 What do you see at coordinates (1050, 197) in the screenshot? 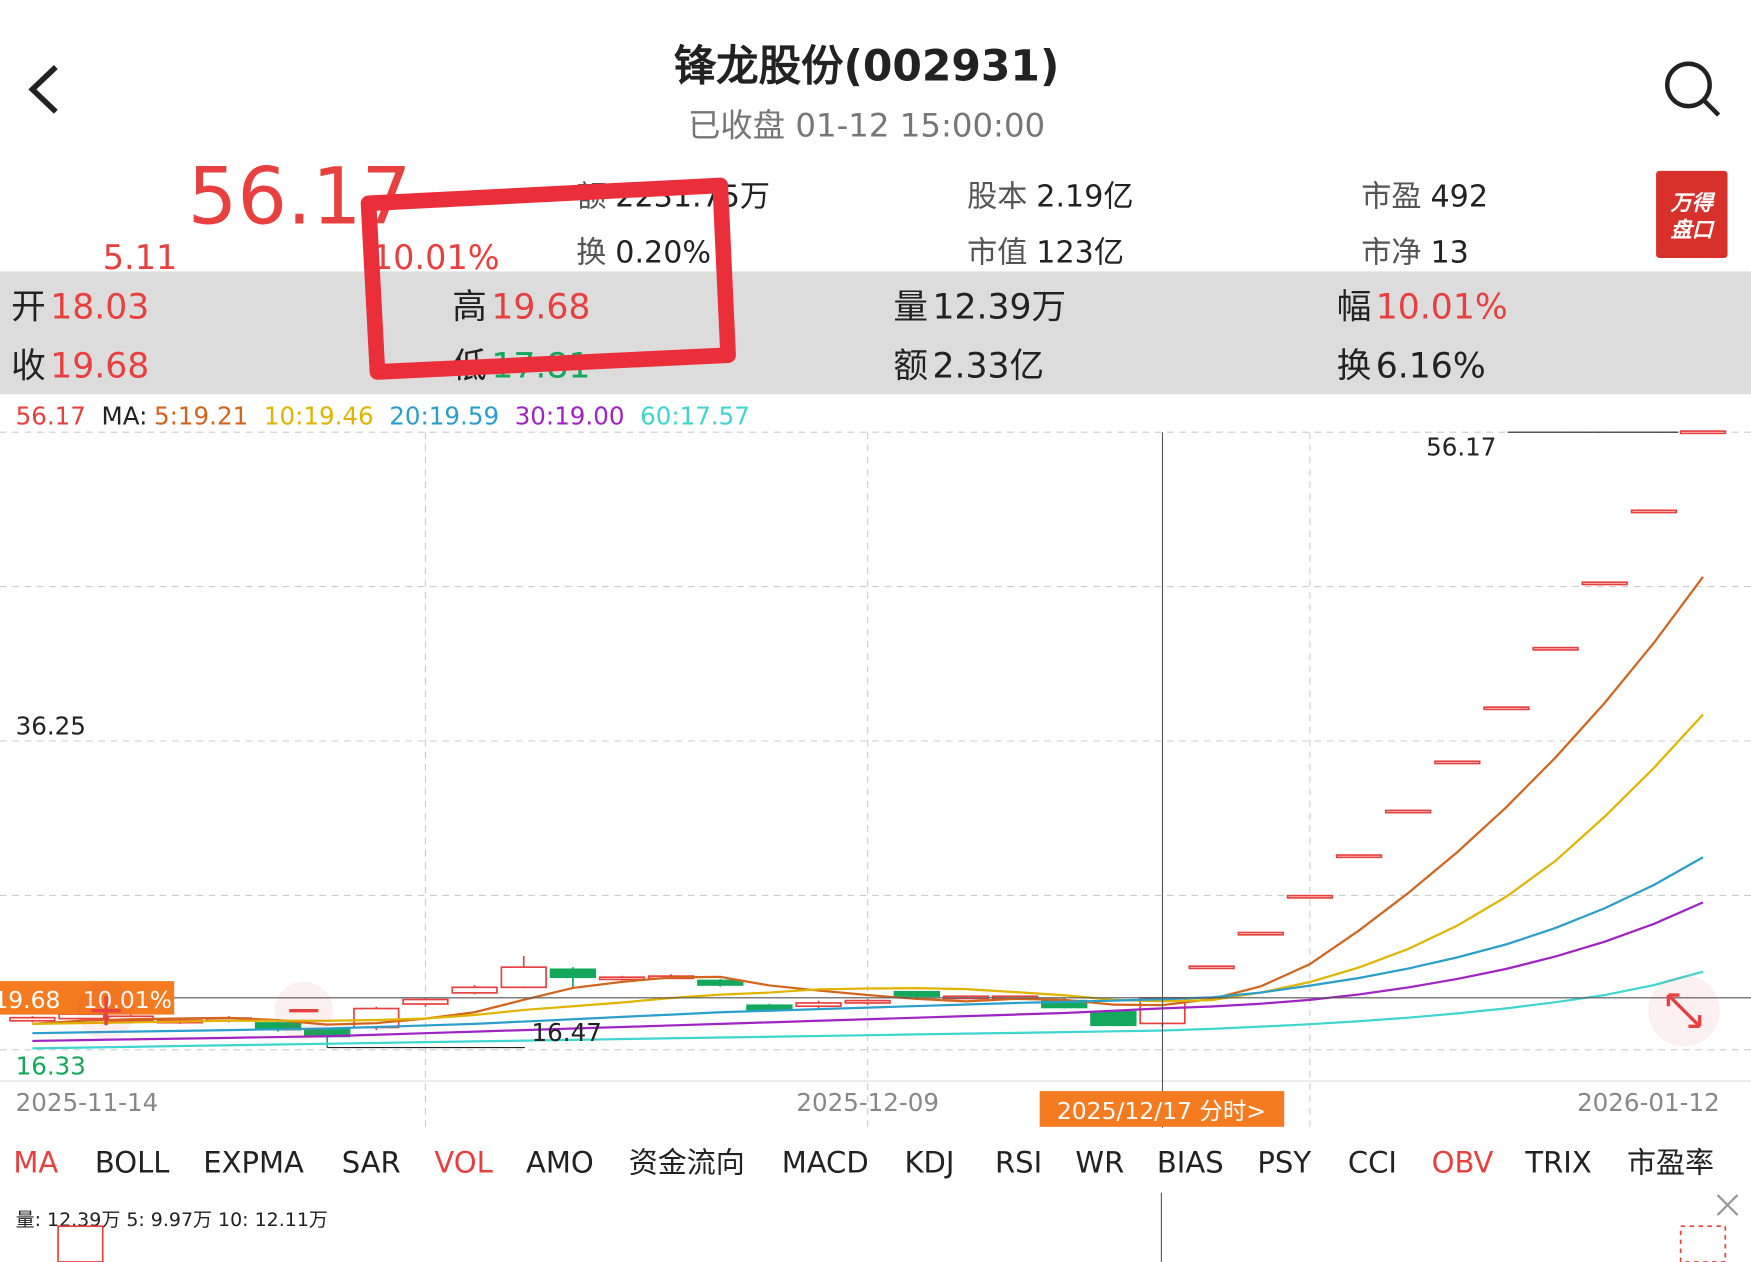
I see `quote-field: 股本 2.19亿` at bounding box center [1050, 197].